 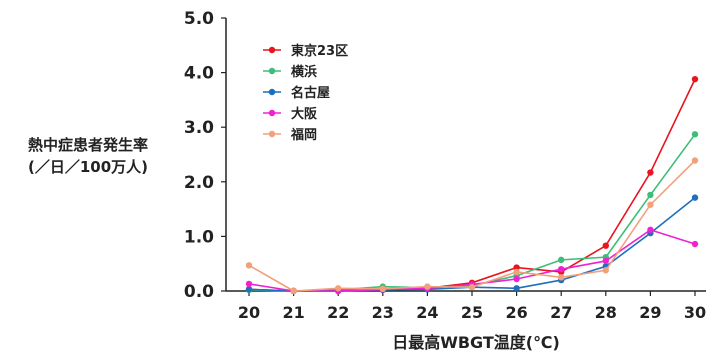 What do you see at coordinates (427, 312) in the screenshot?
I see `x-tick-label: 24` at bounding box center [427, 312].